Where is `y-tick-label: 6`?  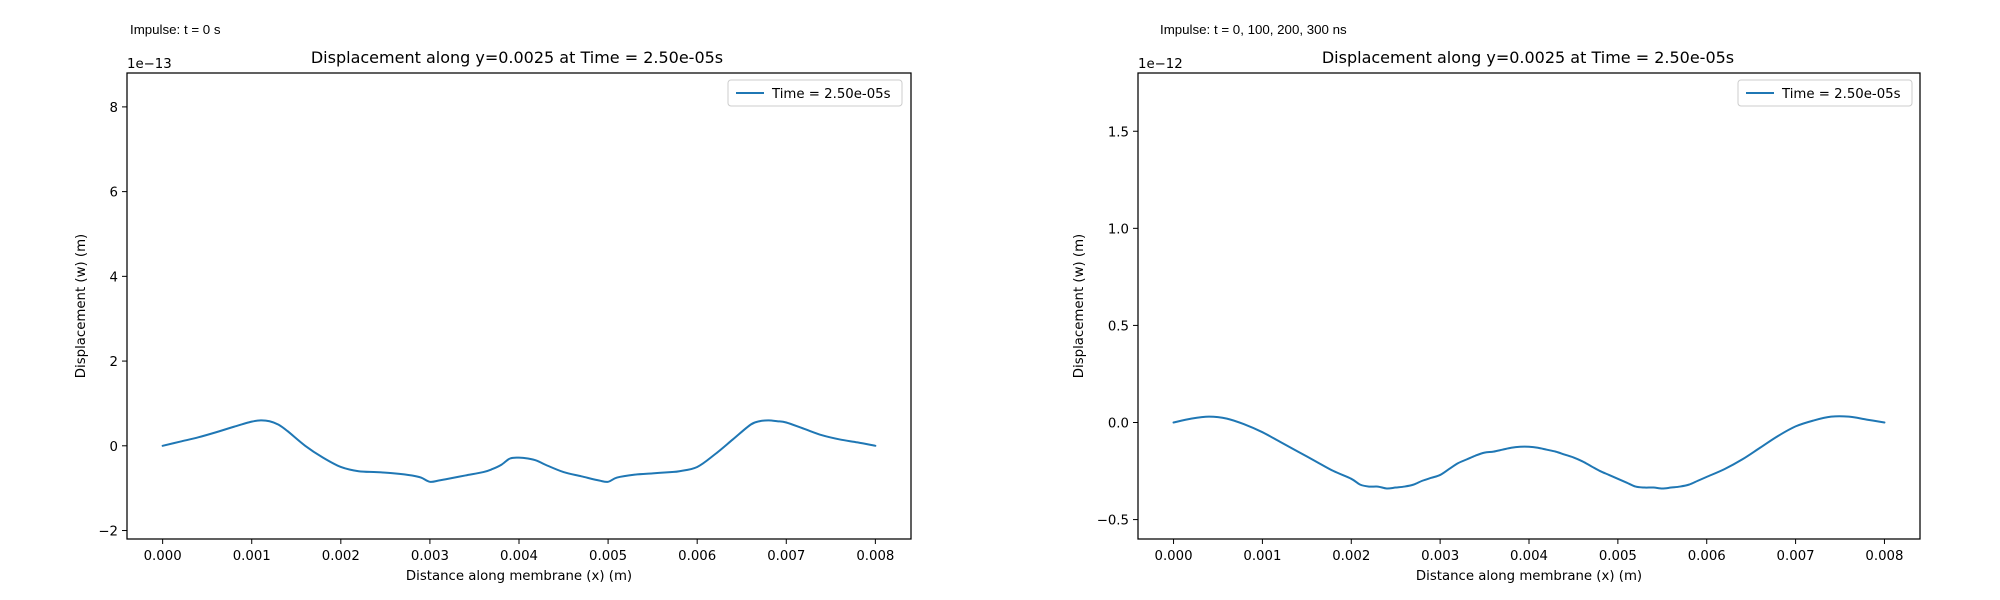
y-tick-label: 6 is located at coordinates (114, 193).